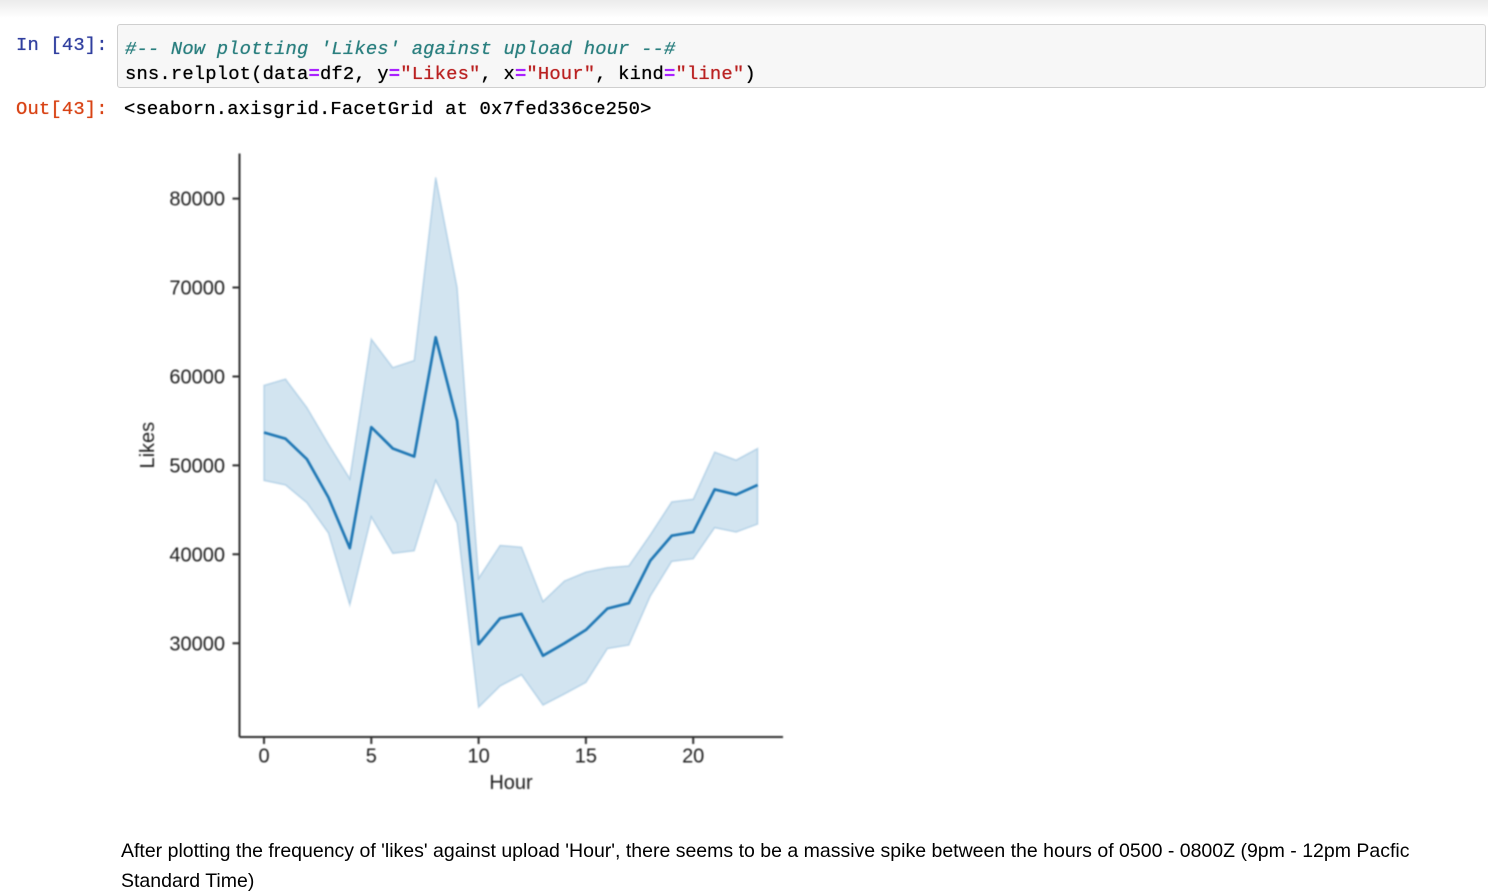  I want to click on svg-text: 70000, so click(197, 289).